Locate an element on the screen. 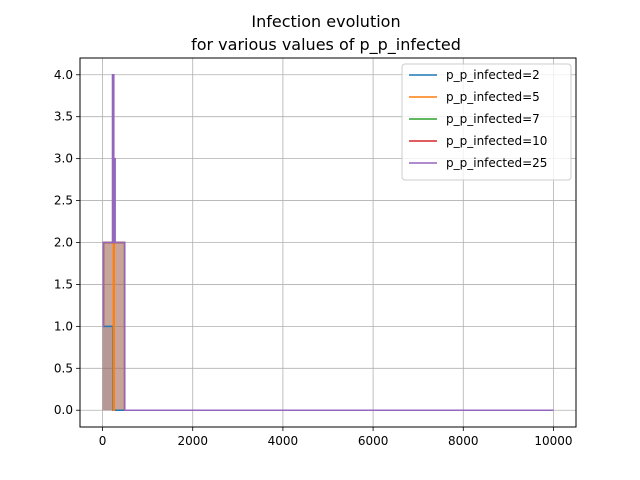 This screenshot has height=480, width=640. legend-label: p_p_infected=2 is located at coordinates (493, 75).